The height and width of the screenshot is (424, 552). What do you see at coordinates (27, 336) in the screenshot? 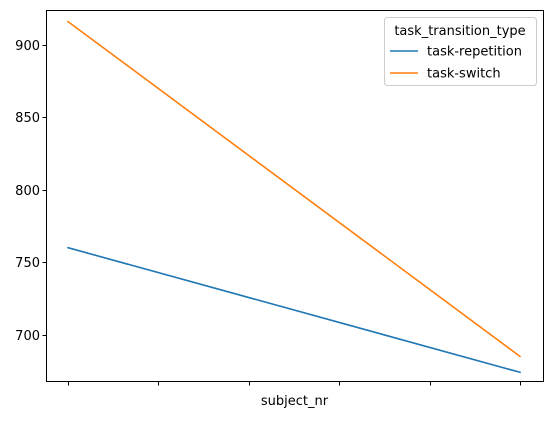
I see `y-tick-label: 700` at bounding box center [27, 336].